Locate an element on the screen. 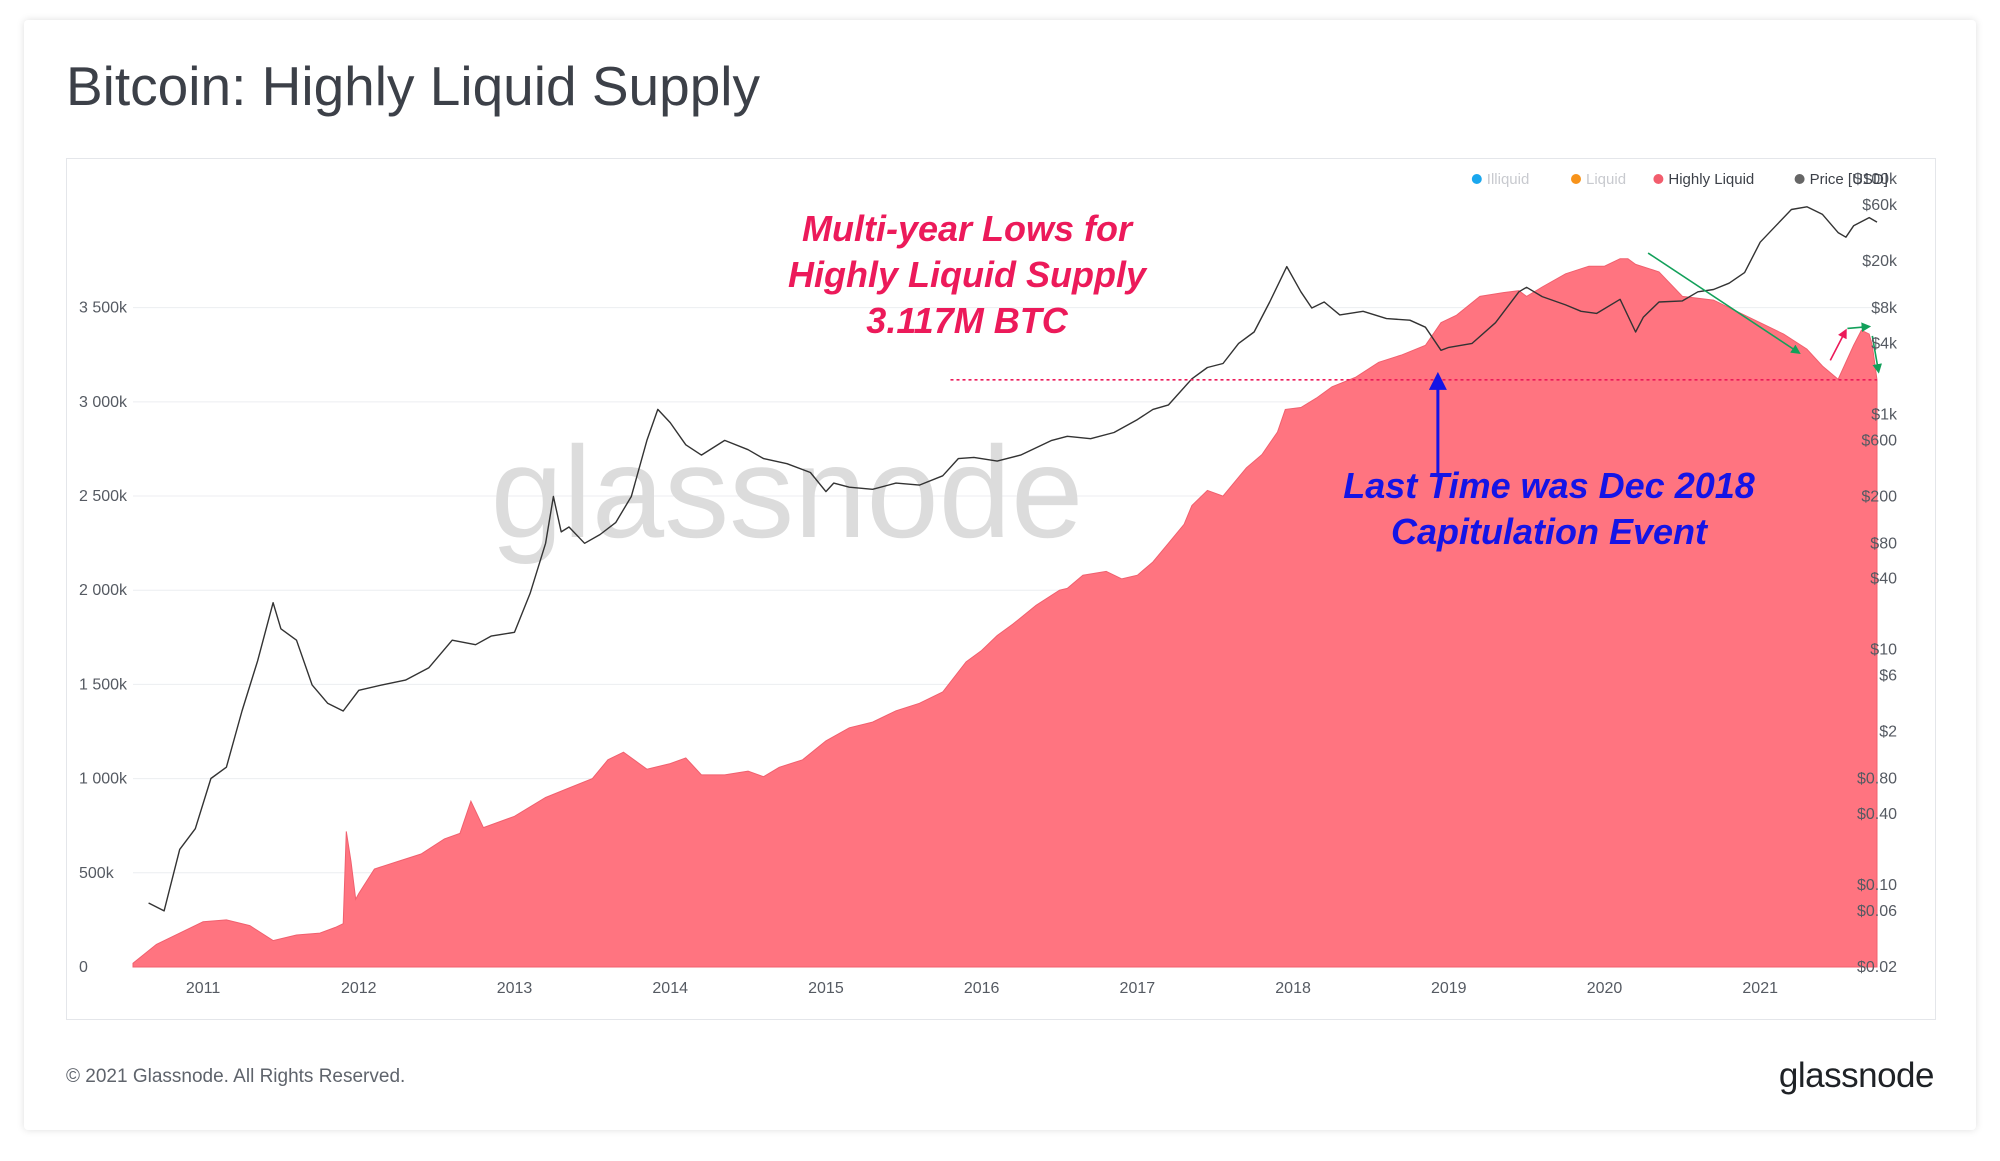 This screenshot has width=2000, height=1161. watermark: glassnode is located at coordinates (787, 492).